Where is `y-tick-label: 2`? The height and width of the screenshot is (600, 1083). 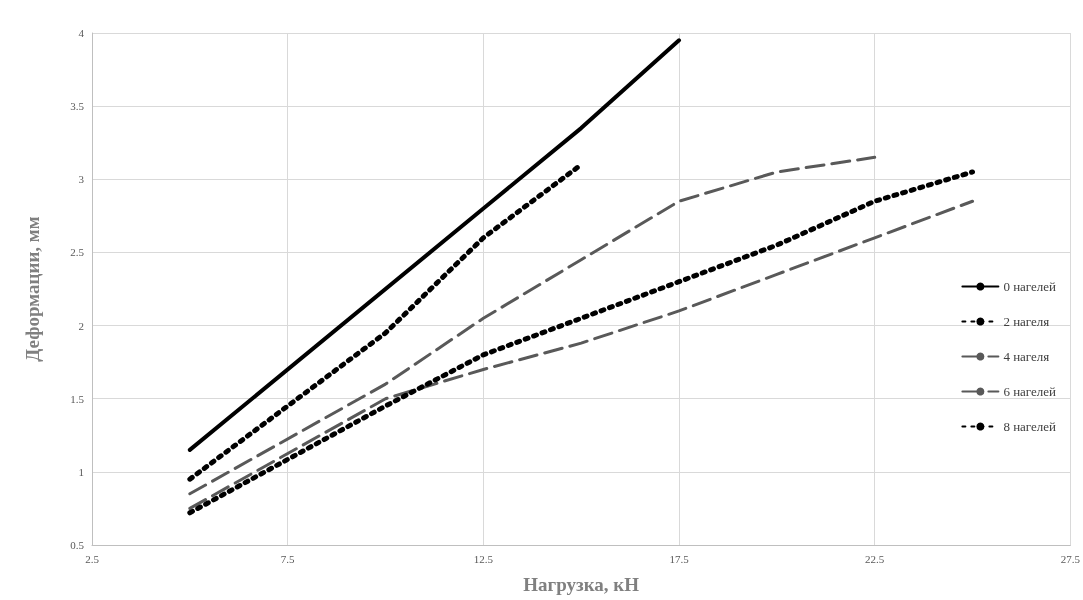
y-tick-label: 2 is located at coordinates (81, 325).